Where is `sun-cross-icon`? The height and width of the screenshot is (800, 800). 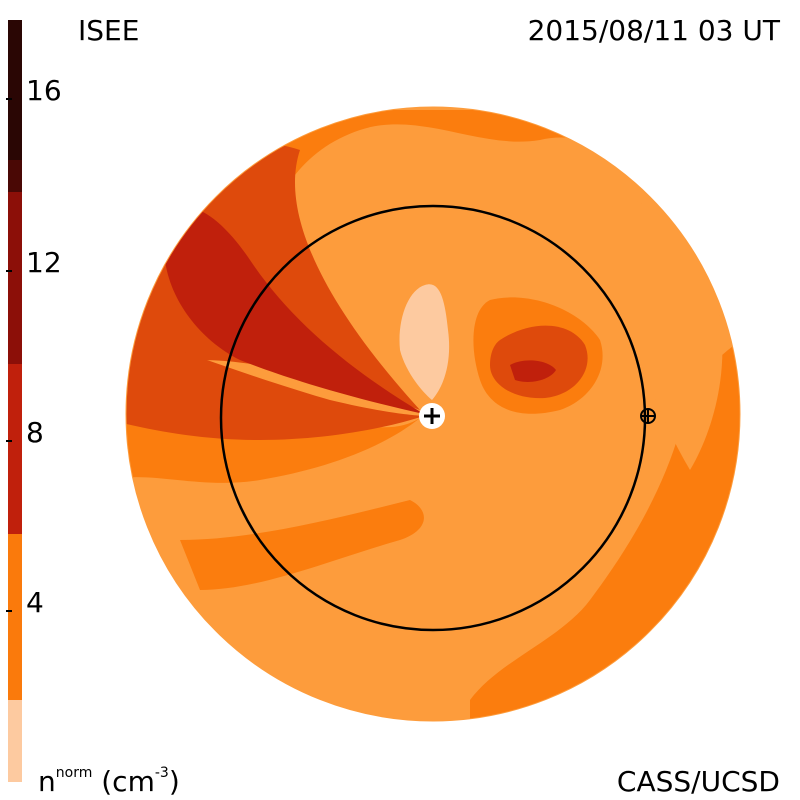 sun-cross-icon is located at coordinates (432, 416).